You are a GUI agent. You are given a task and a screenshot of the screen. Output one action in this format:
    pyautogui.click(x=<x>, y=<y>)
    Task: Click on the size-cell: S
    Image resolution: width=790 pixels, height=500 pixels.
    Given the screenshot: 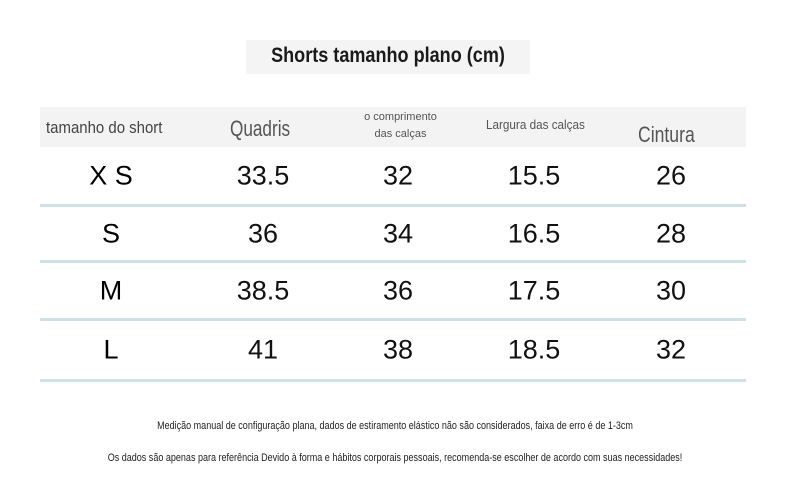 What is the action you would take?
    pyautogui.click(x=111, y=233)
    